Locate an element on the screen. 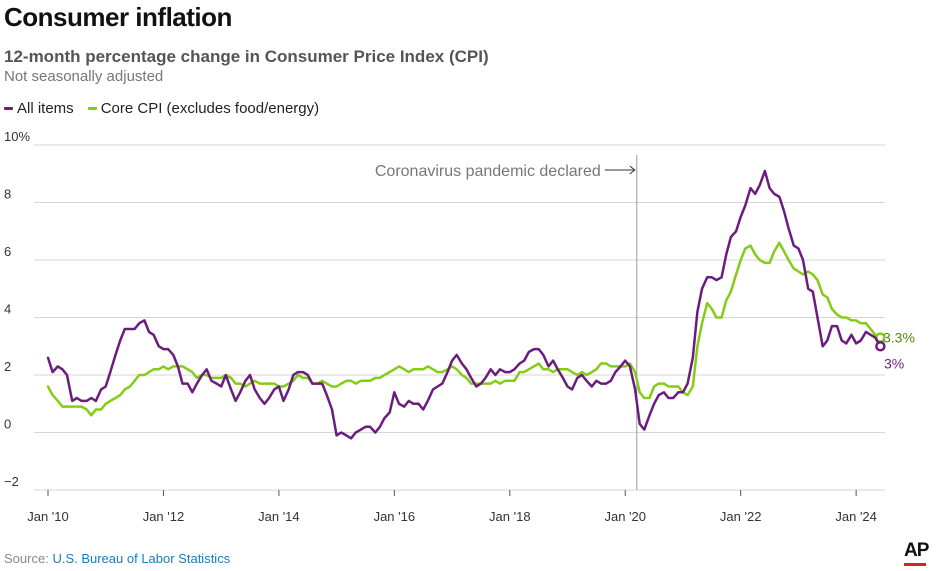  x-tick-label: Jan '22 is located at coordinates (741, 516).